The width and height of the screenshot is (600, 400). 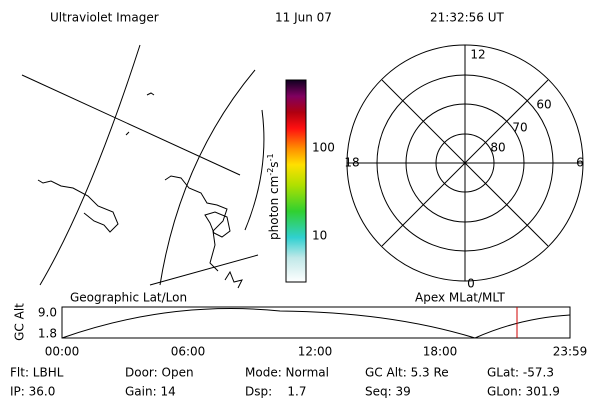 What do you see at coordinates (303, 18) in the screenshot?
I see `header-date: 11 Jun 07` at bounding box center [303, 18].